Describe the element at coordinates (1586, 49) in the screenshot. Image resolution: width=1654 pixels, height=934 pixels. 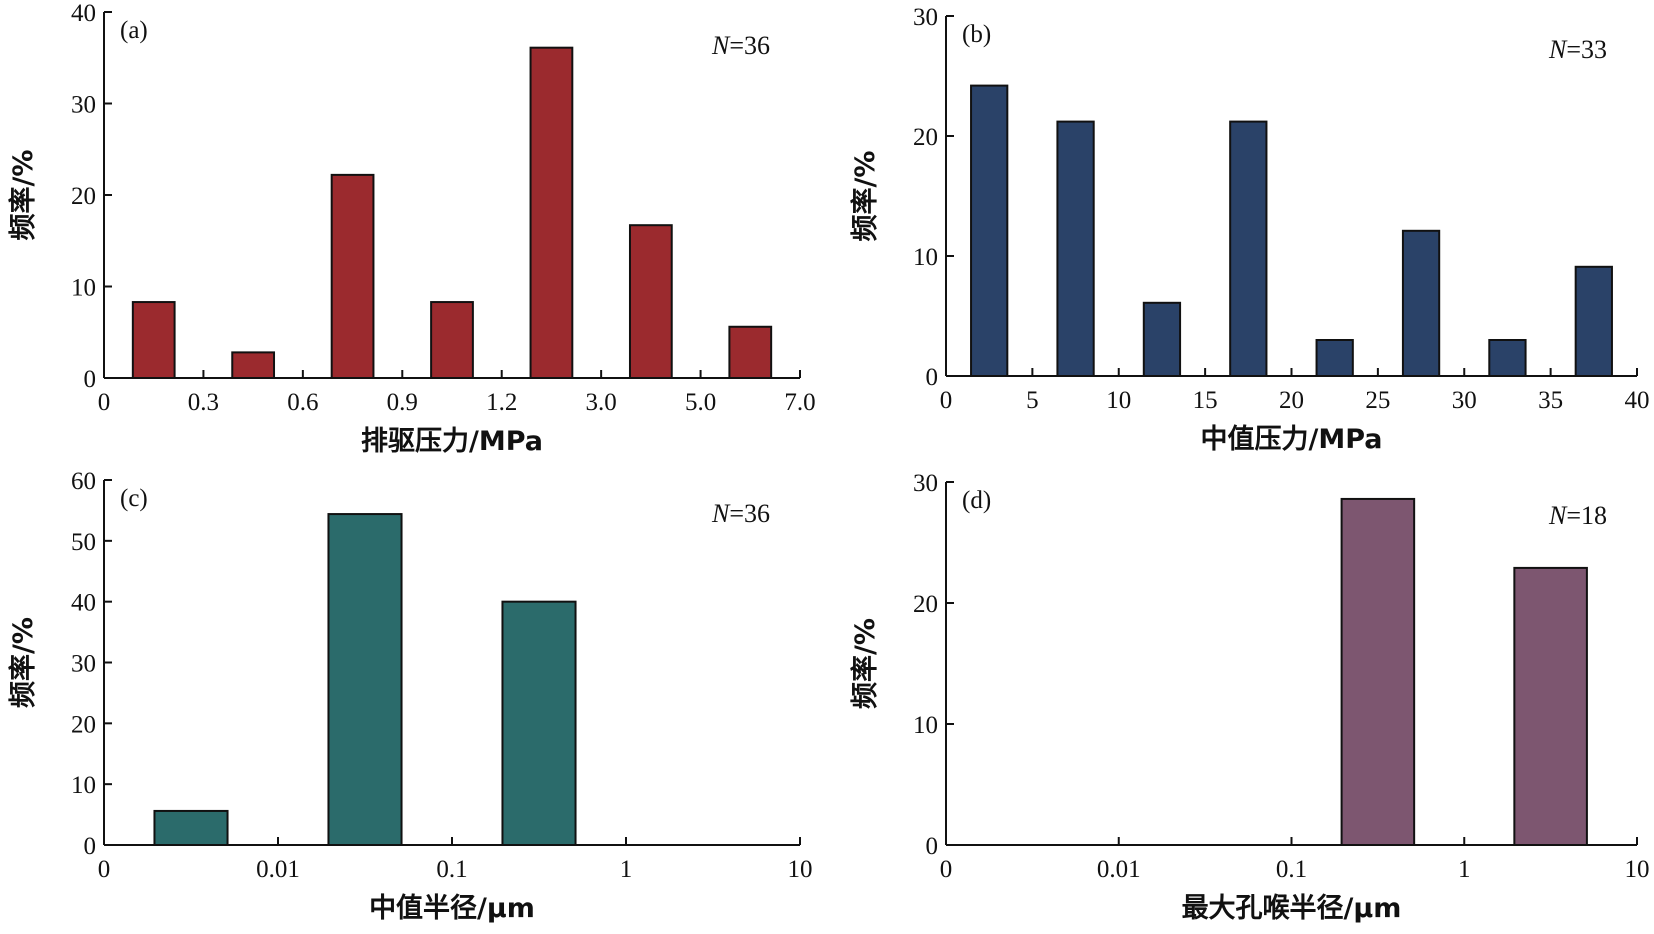
I see `sample-count-value: =33` at that location.